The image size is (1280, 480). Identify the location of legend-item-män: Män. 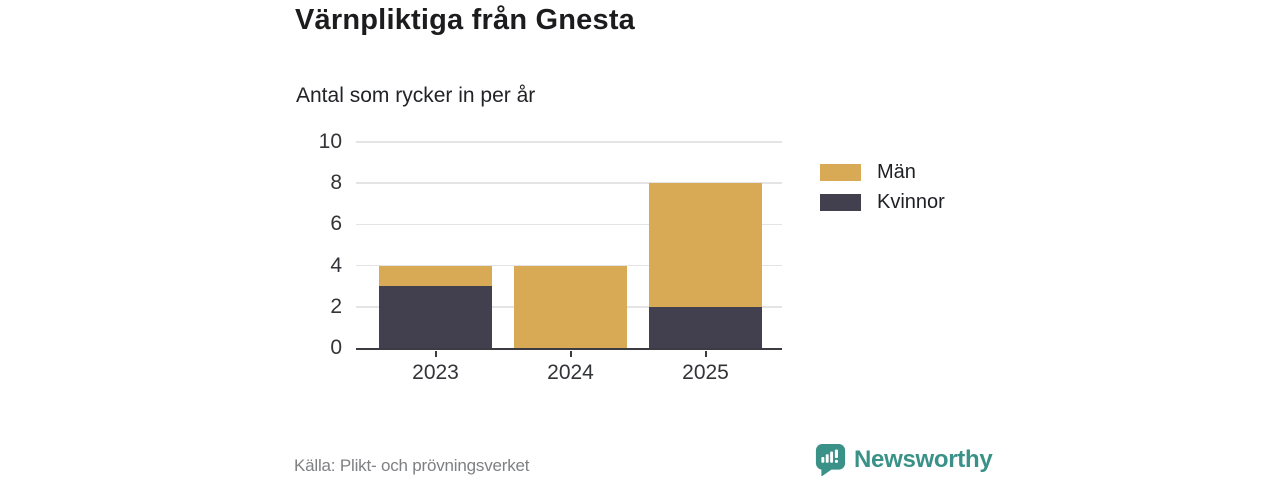
(882, 171).